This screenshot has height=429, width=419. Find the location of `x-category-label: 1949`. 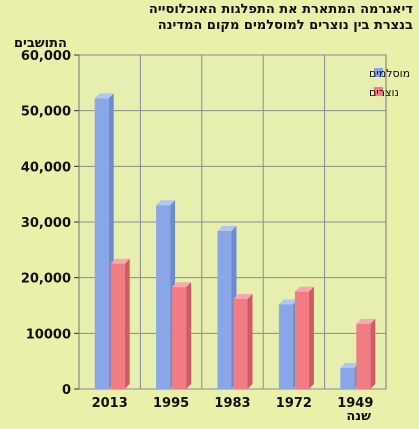

x-category-label: 1949 is located at coordinates (355, 403).